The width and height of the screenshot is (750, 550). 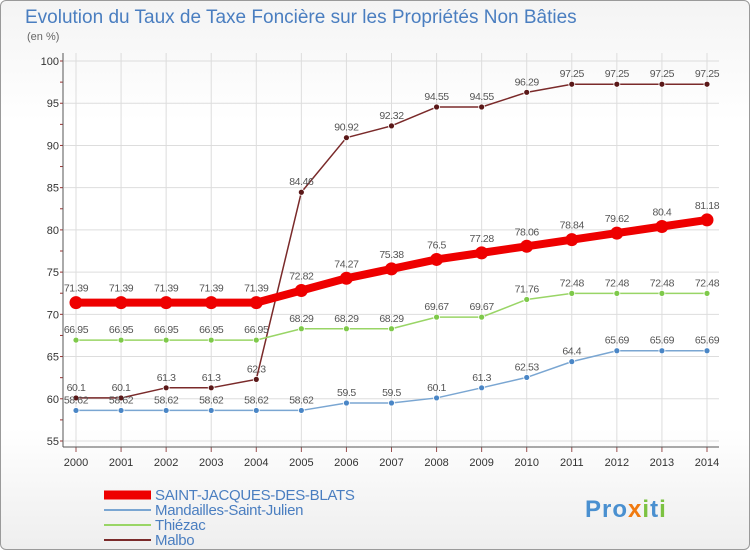 I want to click on data-label-saint-jacques-des-blats-2008: 76.5, so click(x=436, y=245).